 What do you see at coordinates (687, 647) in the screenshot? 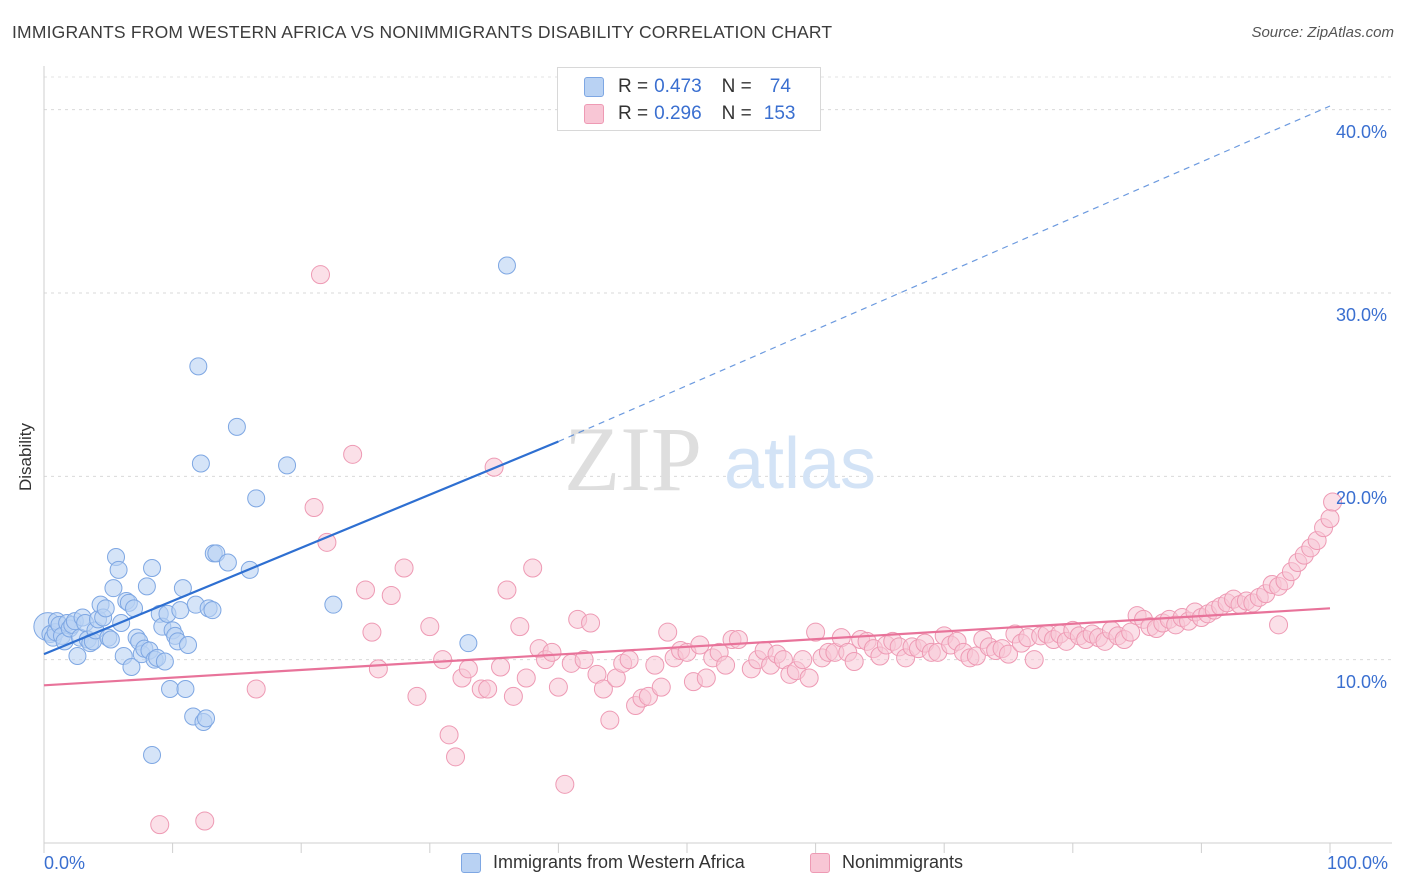
I see `nonimmigrants-trend-line` at bounding box center [687, 647].